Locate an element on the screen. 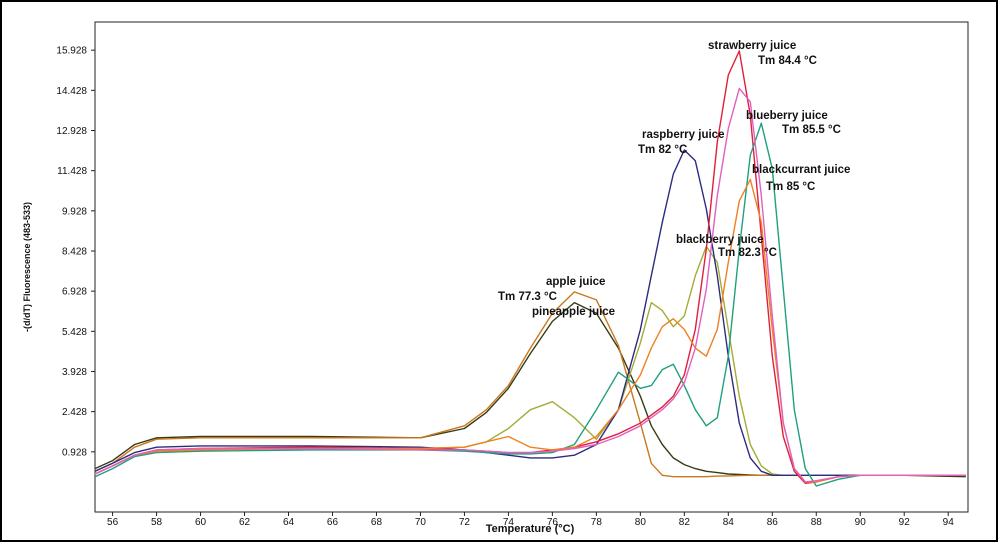  y-tick-label: 2.428 is located at coordinates (74, 412).